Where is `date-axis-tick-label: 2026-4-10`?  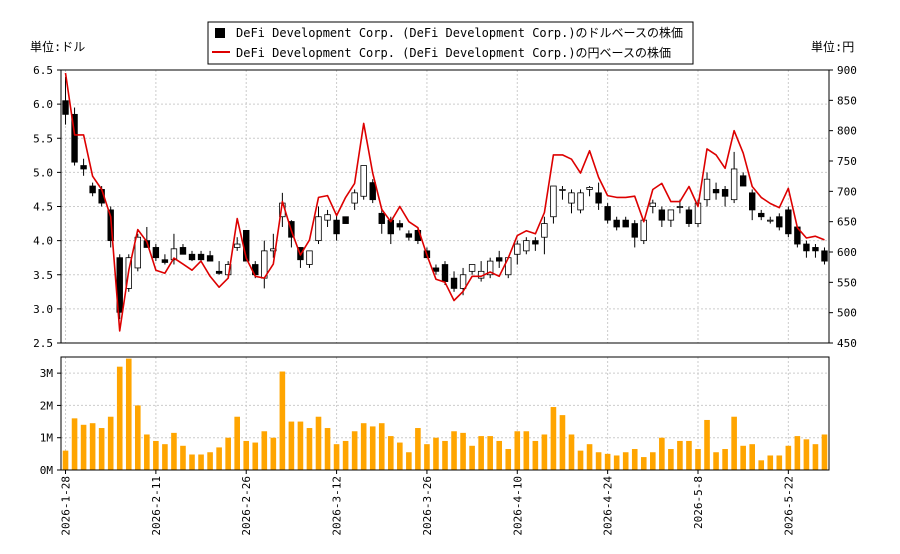 date-axis-tick-label: 2026-4-10 is located at coordinates (517, 506).